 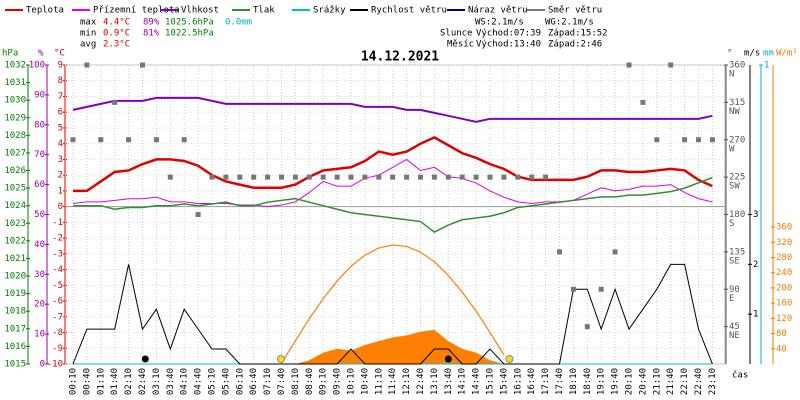 I want to click on y-tick-label: 1022, so click(x=15, y=241).